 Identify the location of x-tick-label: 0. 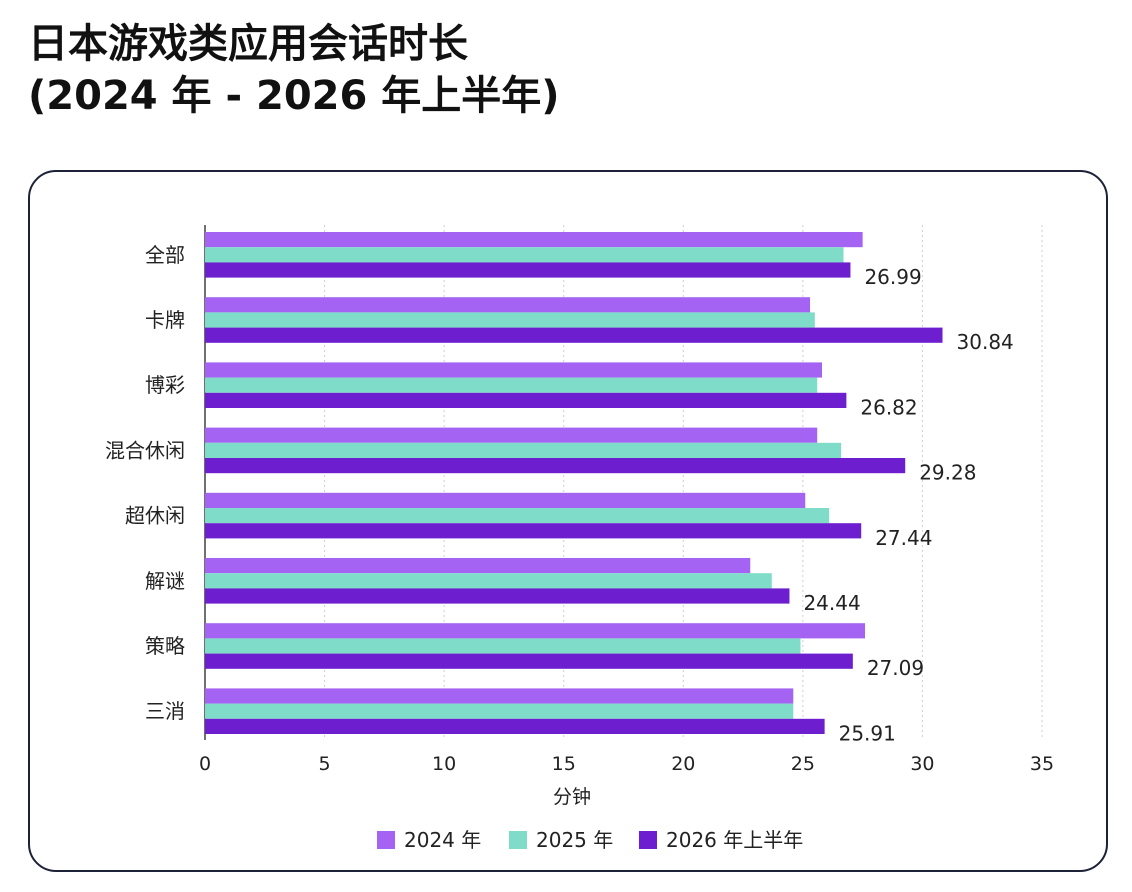
(205, 764).